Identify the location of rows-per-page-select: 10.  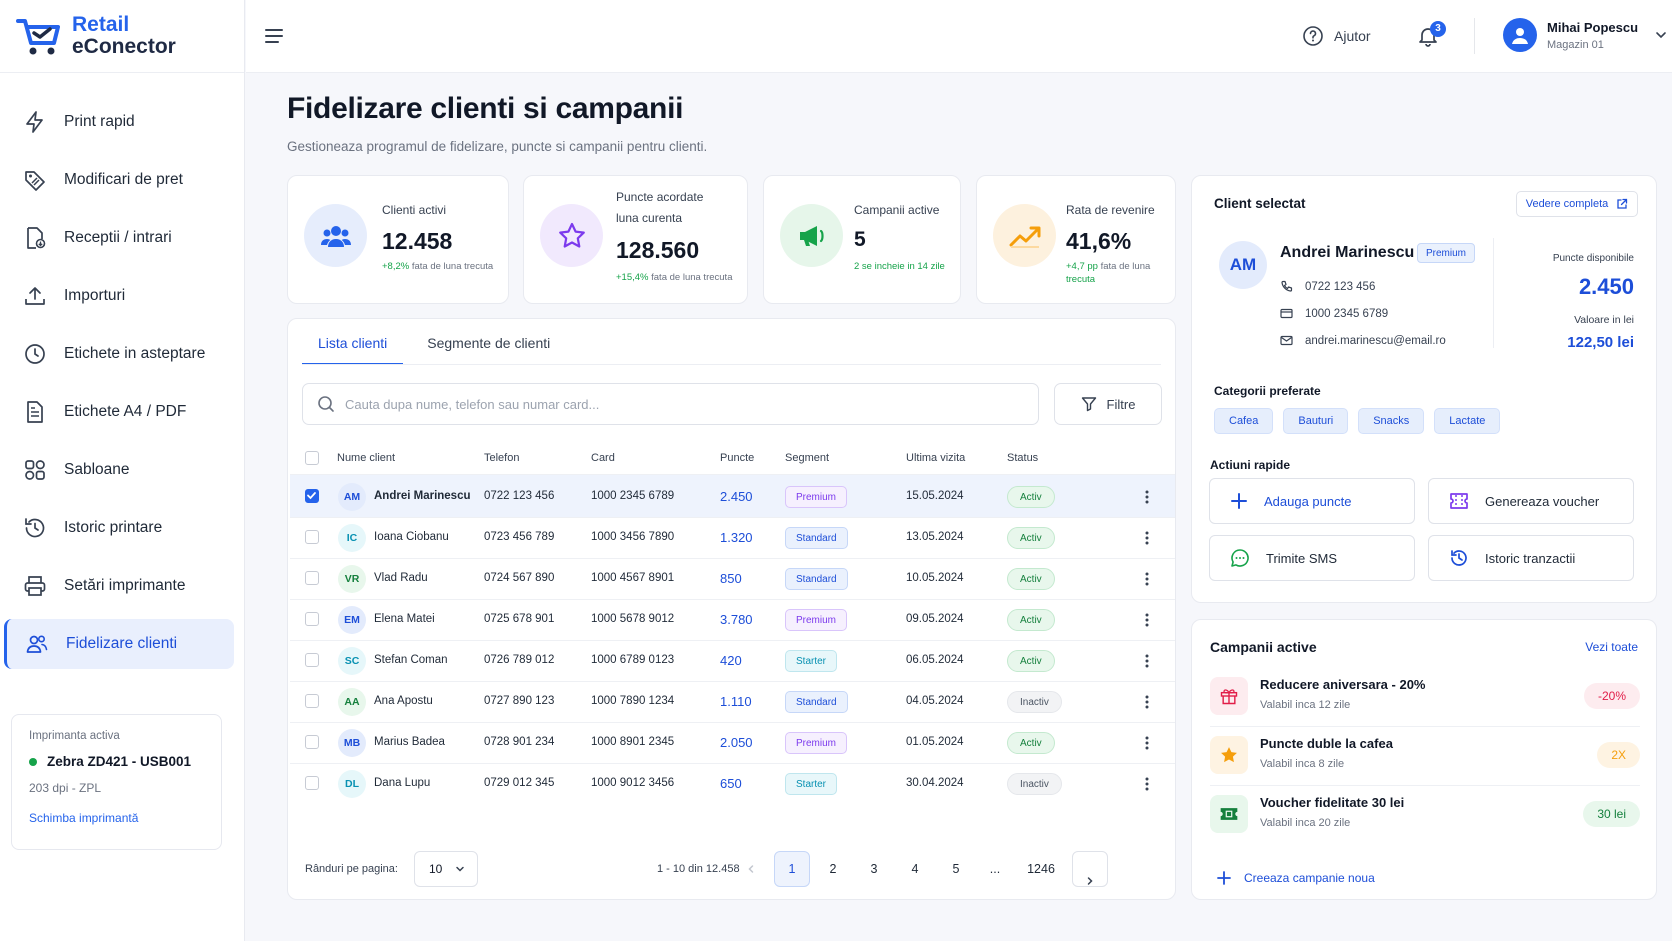
(446, 869).